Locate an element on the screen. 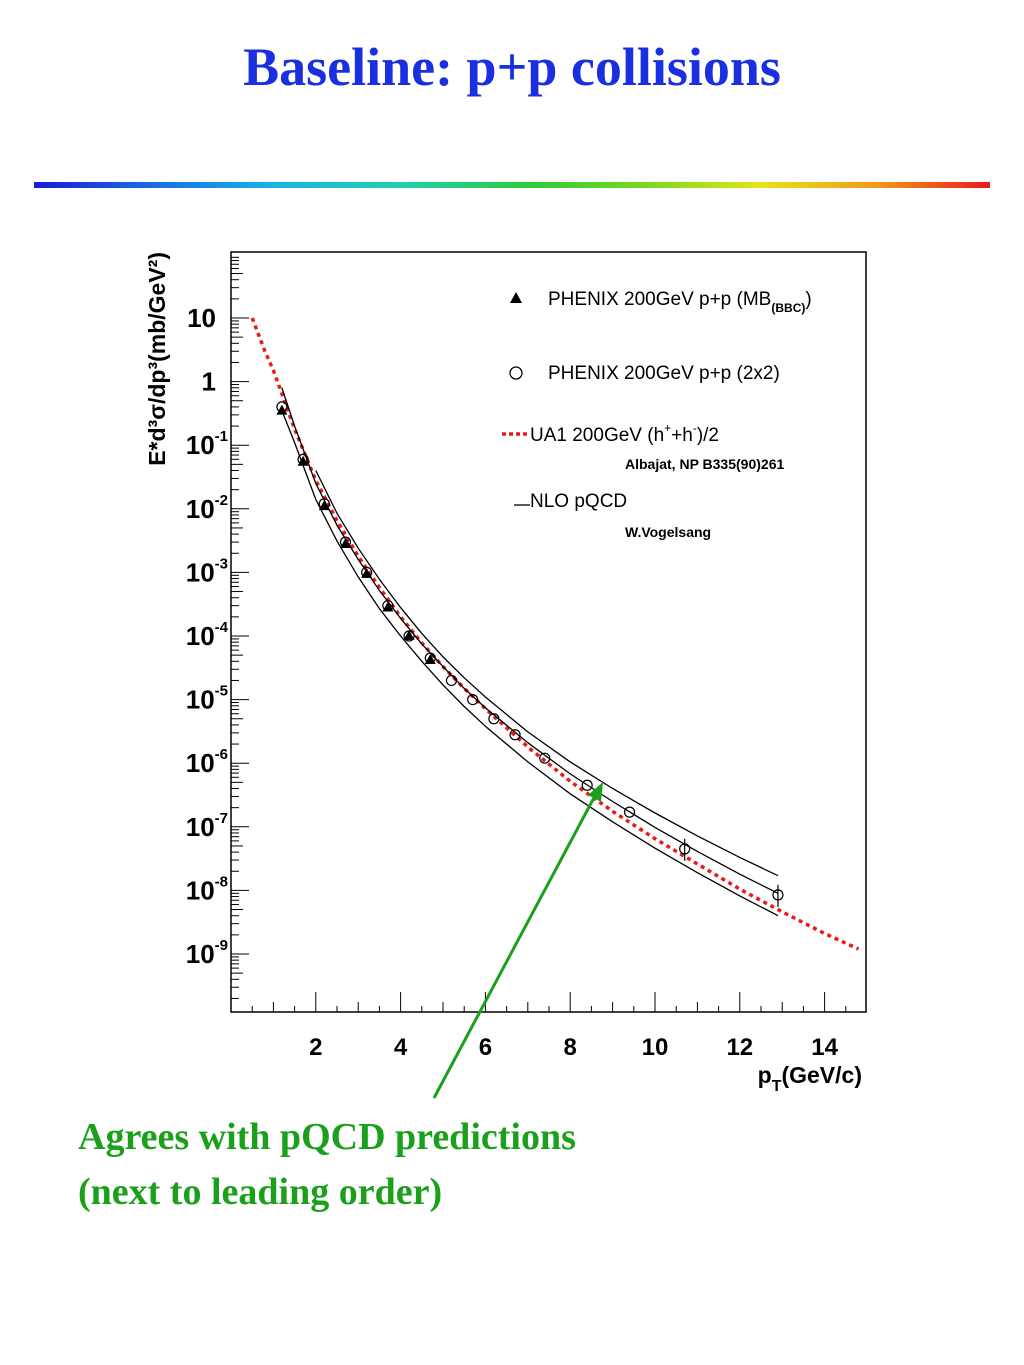  x-tick-label: 6 is located at coordinates (485, 1047).